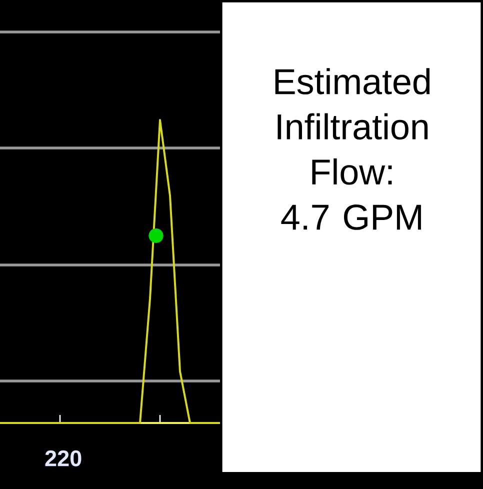 This screenshot has height=489, width=483. I want to click on text: Estimated Infiltration Flow: 4.7 GPM, so click(352, 149).